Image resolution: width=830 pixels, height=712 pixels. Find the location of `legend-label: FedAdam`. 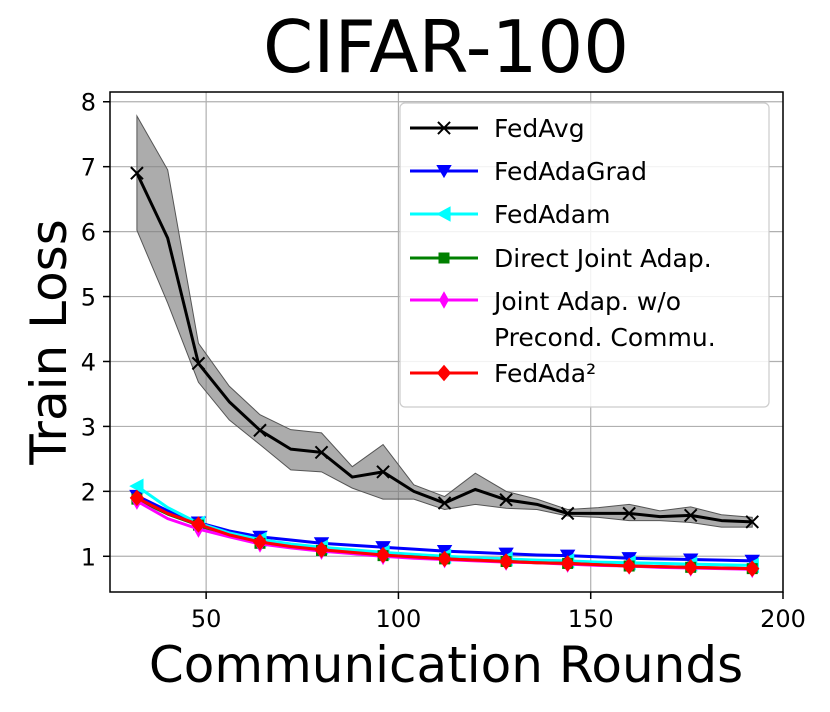

legend-label: FedAdam is located at coordinates (552, 214).